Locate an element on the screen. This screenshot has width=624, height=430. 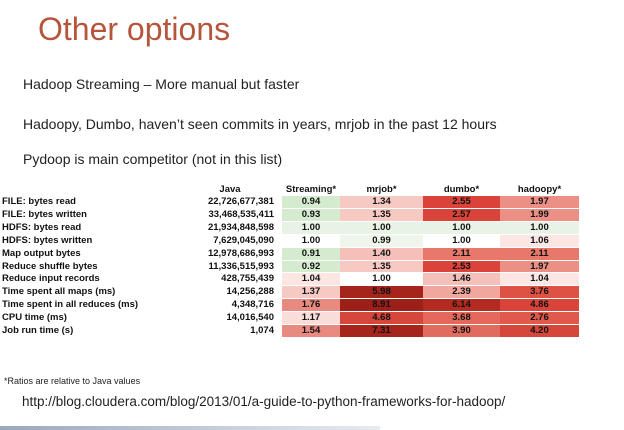
streaming-ratio: 1.04 is located at coordinates (311, 279).